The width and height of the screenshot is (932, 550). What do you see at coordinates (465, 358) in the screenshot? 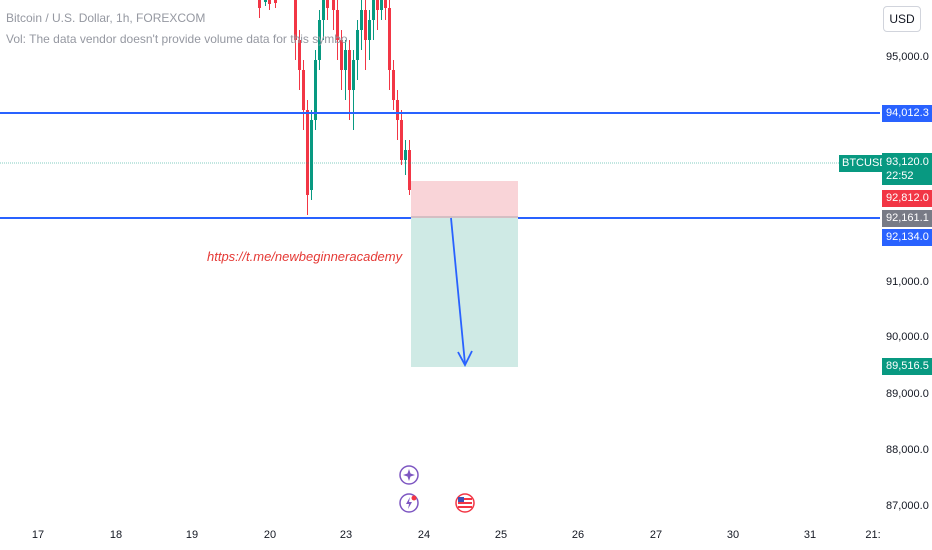
I see `target-arrow-head` at bounding box center [465, 358].